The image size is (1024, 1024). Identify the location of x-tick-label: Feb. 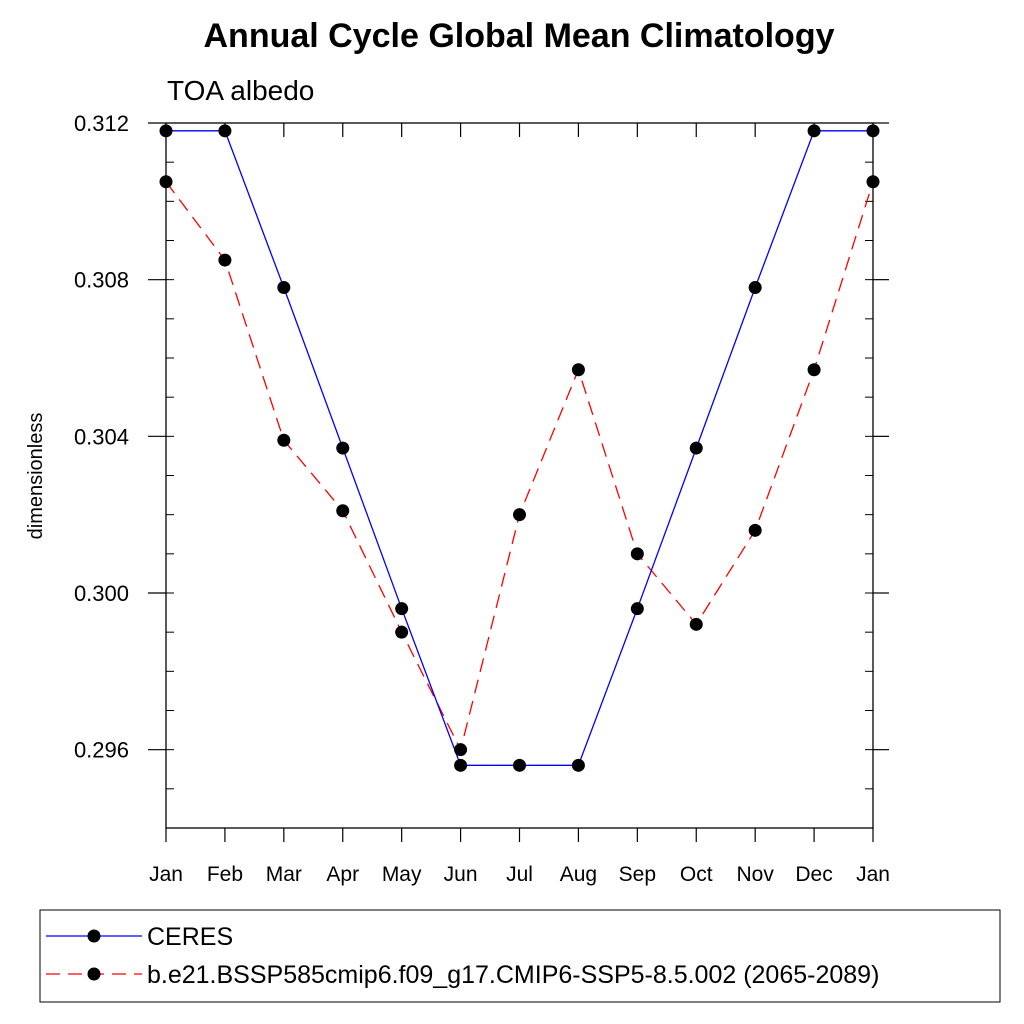
(225, 874).